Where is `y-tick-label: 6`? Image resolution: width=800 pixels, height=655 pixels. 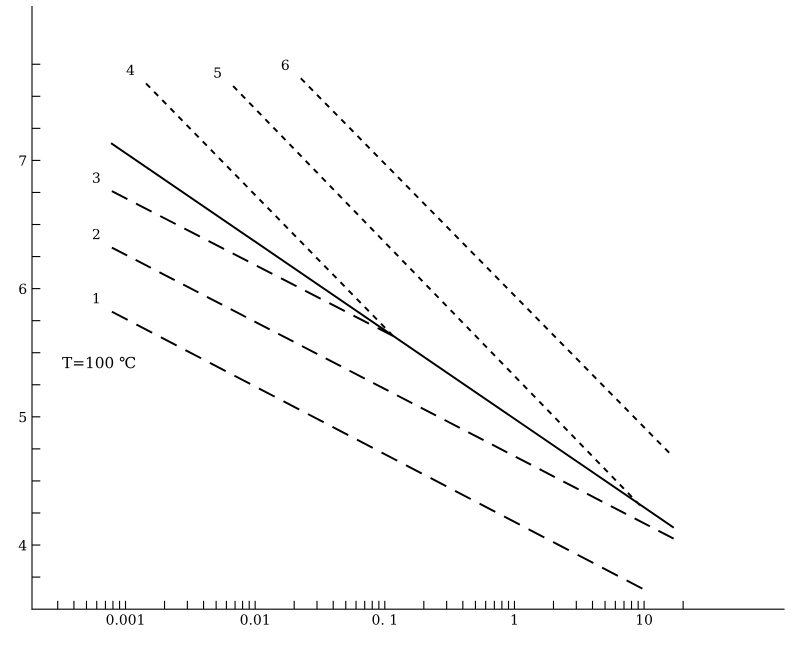 y-tick-label: 6 is located at coordinates (22, 289).